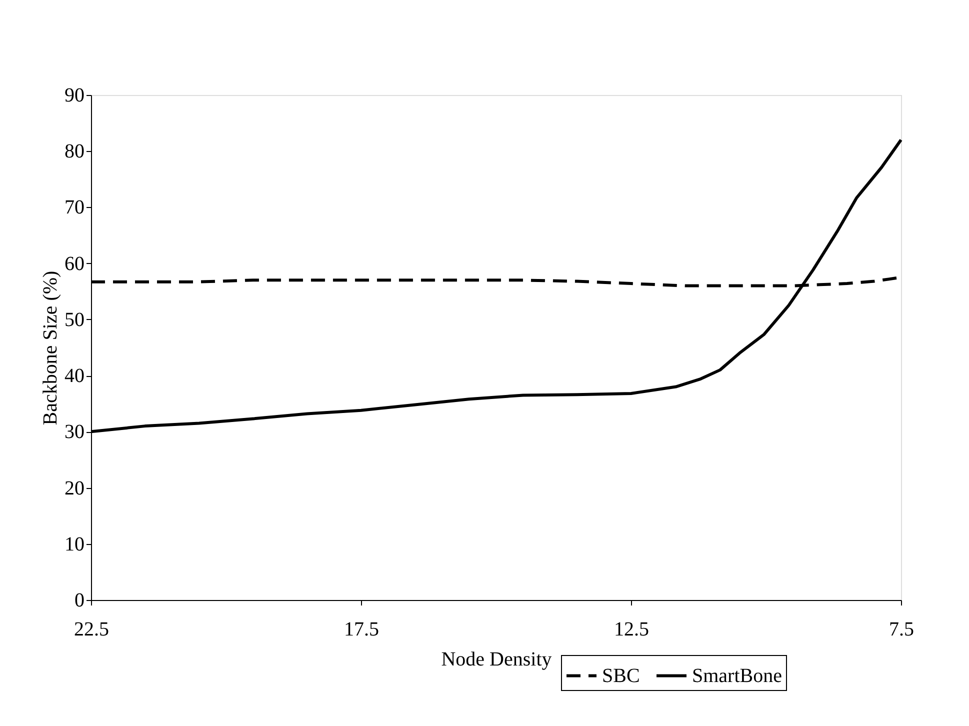 The image size is (969, 726). Describe the element at coordinates (631, 629) in the screenshot. I see `x-tick-label: 12.5` at that location.